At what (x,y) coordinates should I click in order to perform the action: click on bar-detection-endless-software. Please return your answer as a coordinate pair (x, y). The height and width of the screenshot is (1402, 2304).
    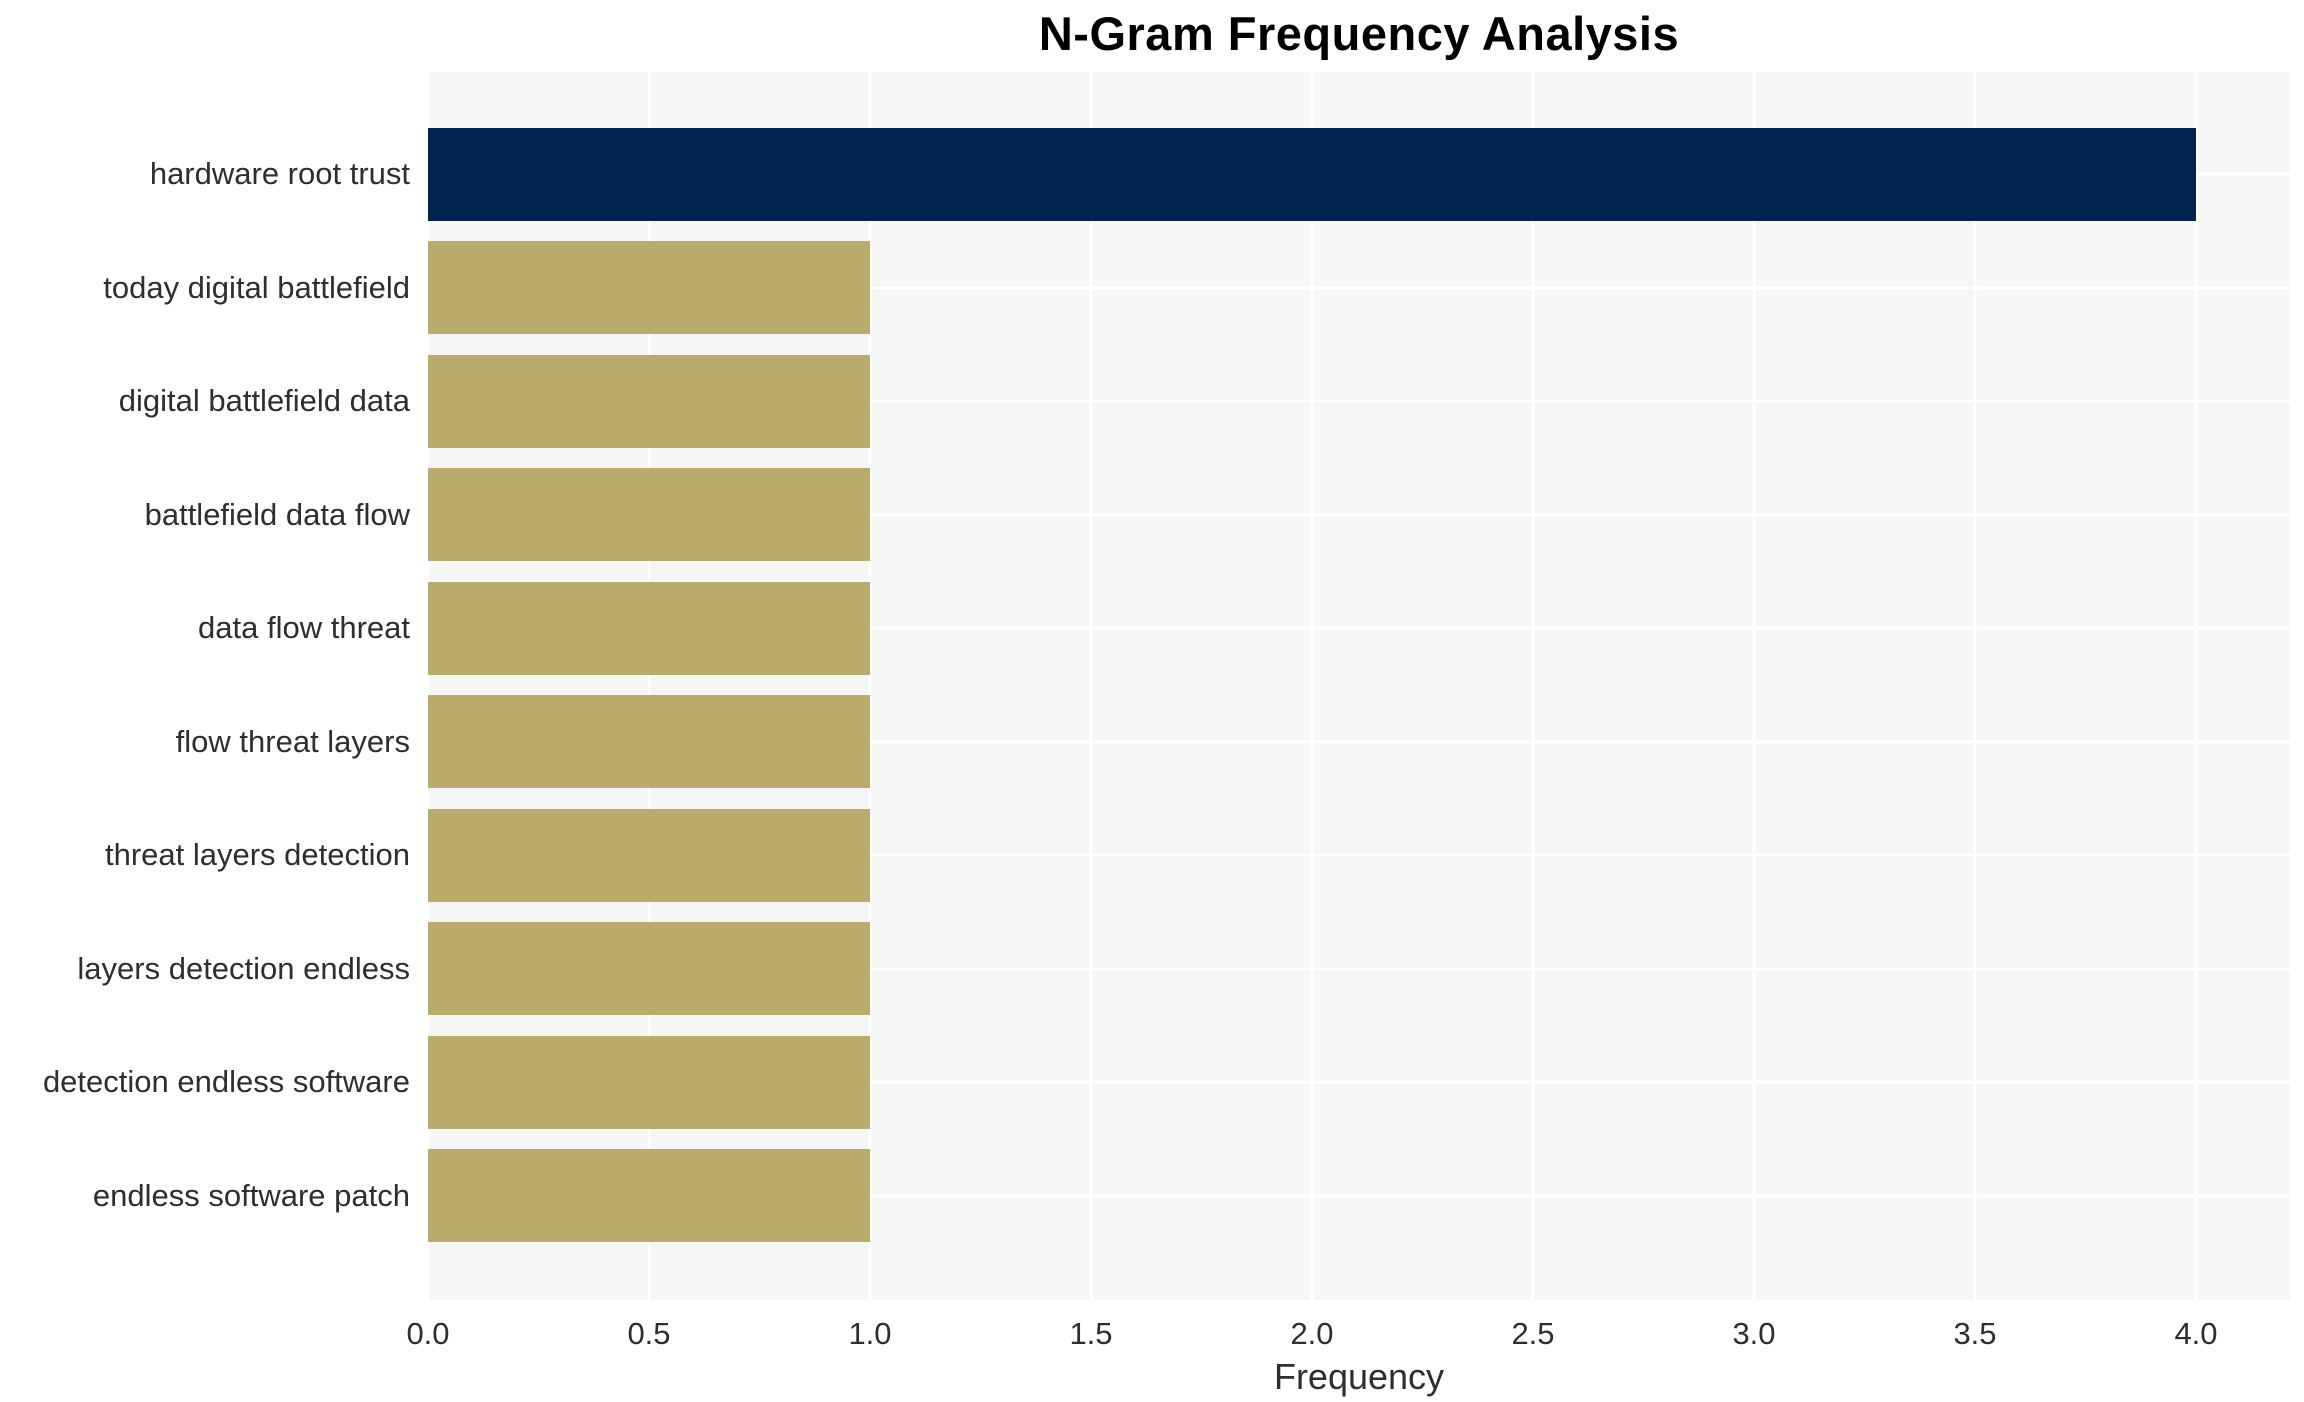
    Looking at the image, I should click on (649, 1082).